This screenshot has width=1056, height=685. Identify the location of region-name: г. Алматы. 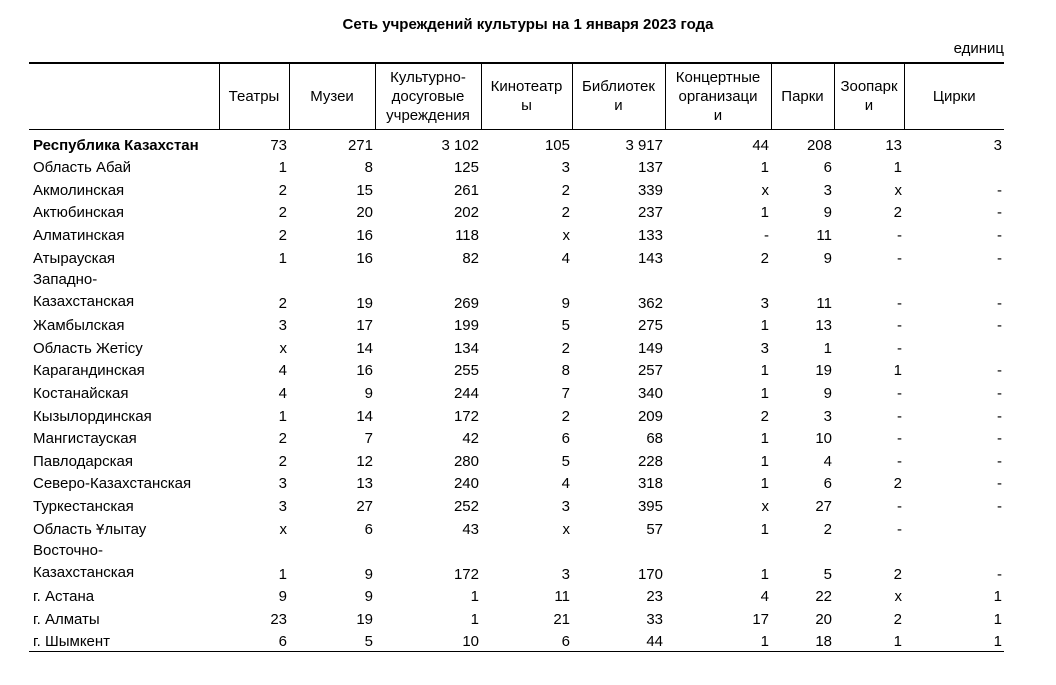
(66, 619).